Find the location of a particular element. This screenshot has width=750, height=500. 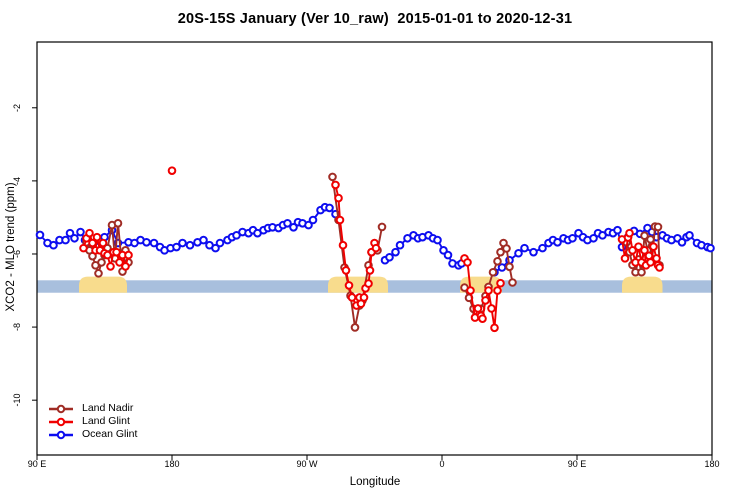

x-tick-label: 90 W is located at coordinates (307, 464).